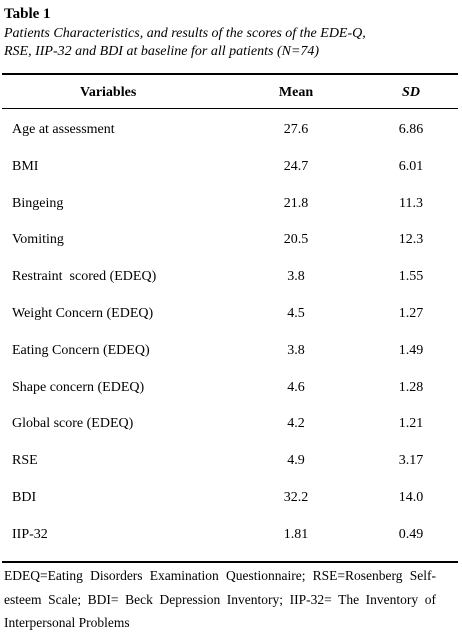 This screenshot has height=634, width=462. Describe the element at coordinates (296, 166) in the screenshot. I see `cell-value: 24.7` at that location.